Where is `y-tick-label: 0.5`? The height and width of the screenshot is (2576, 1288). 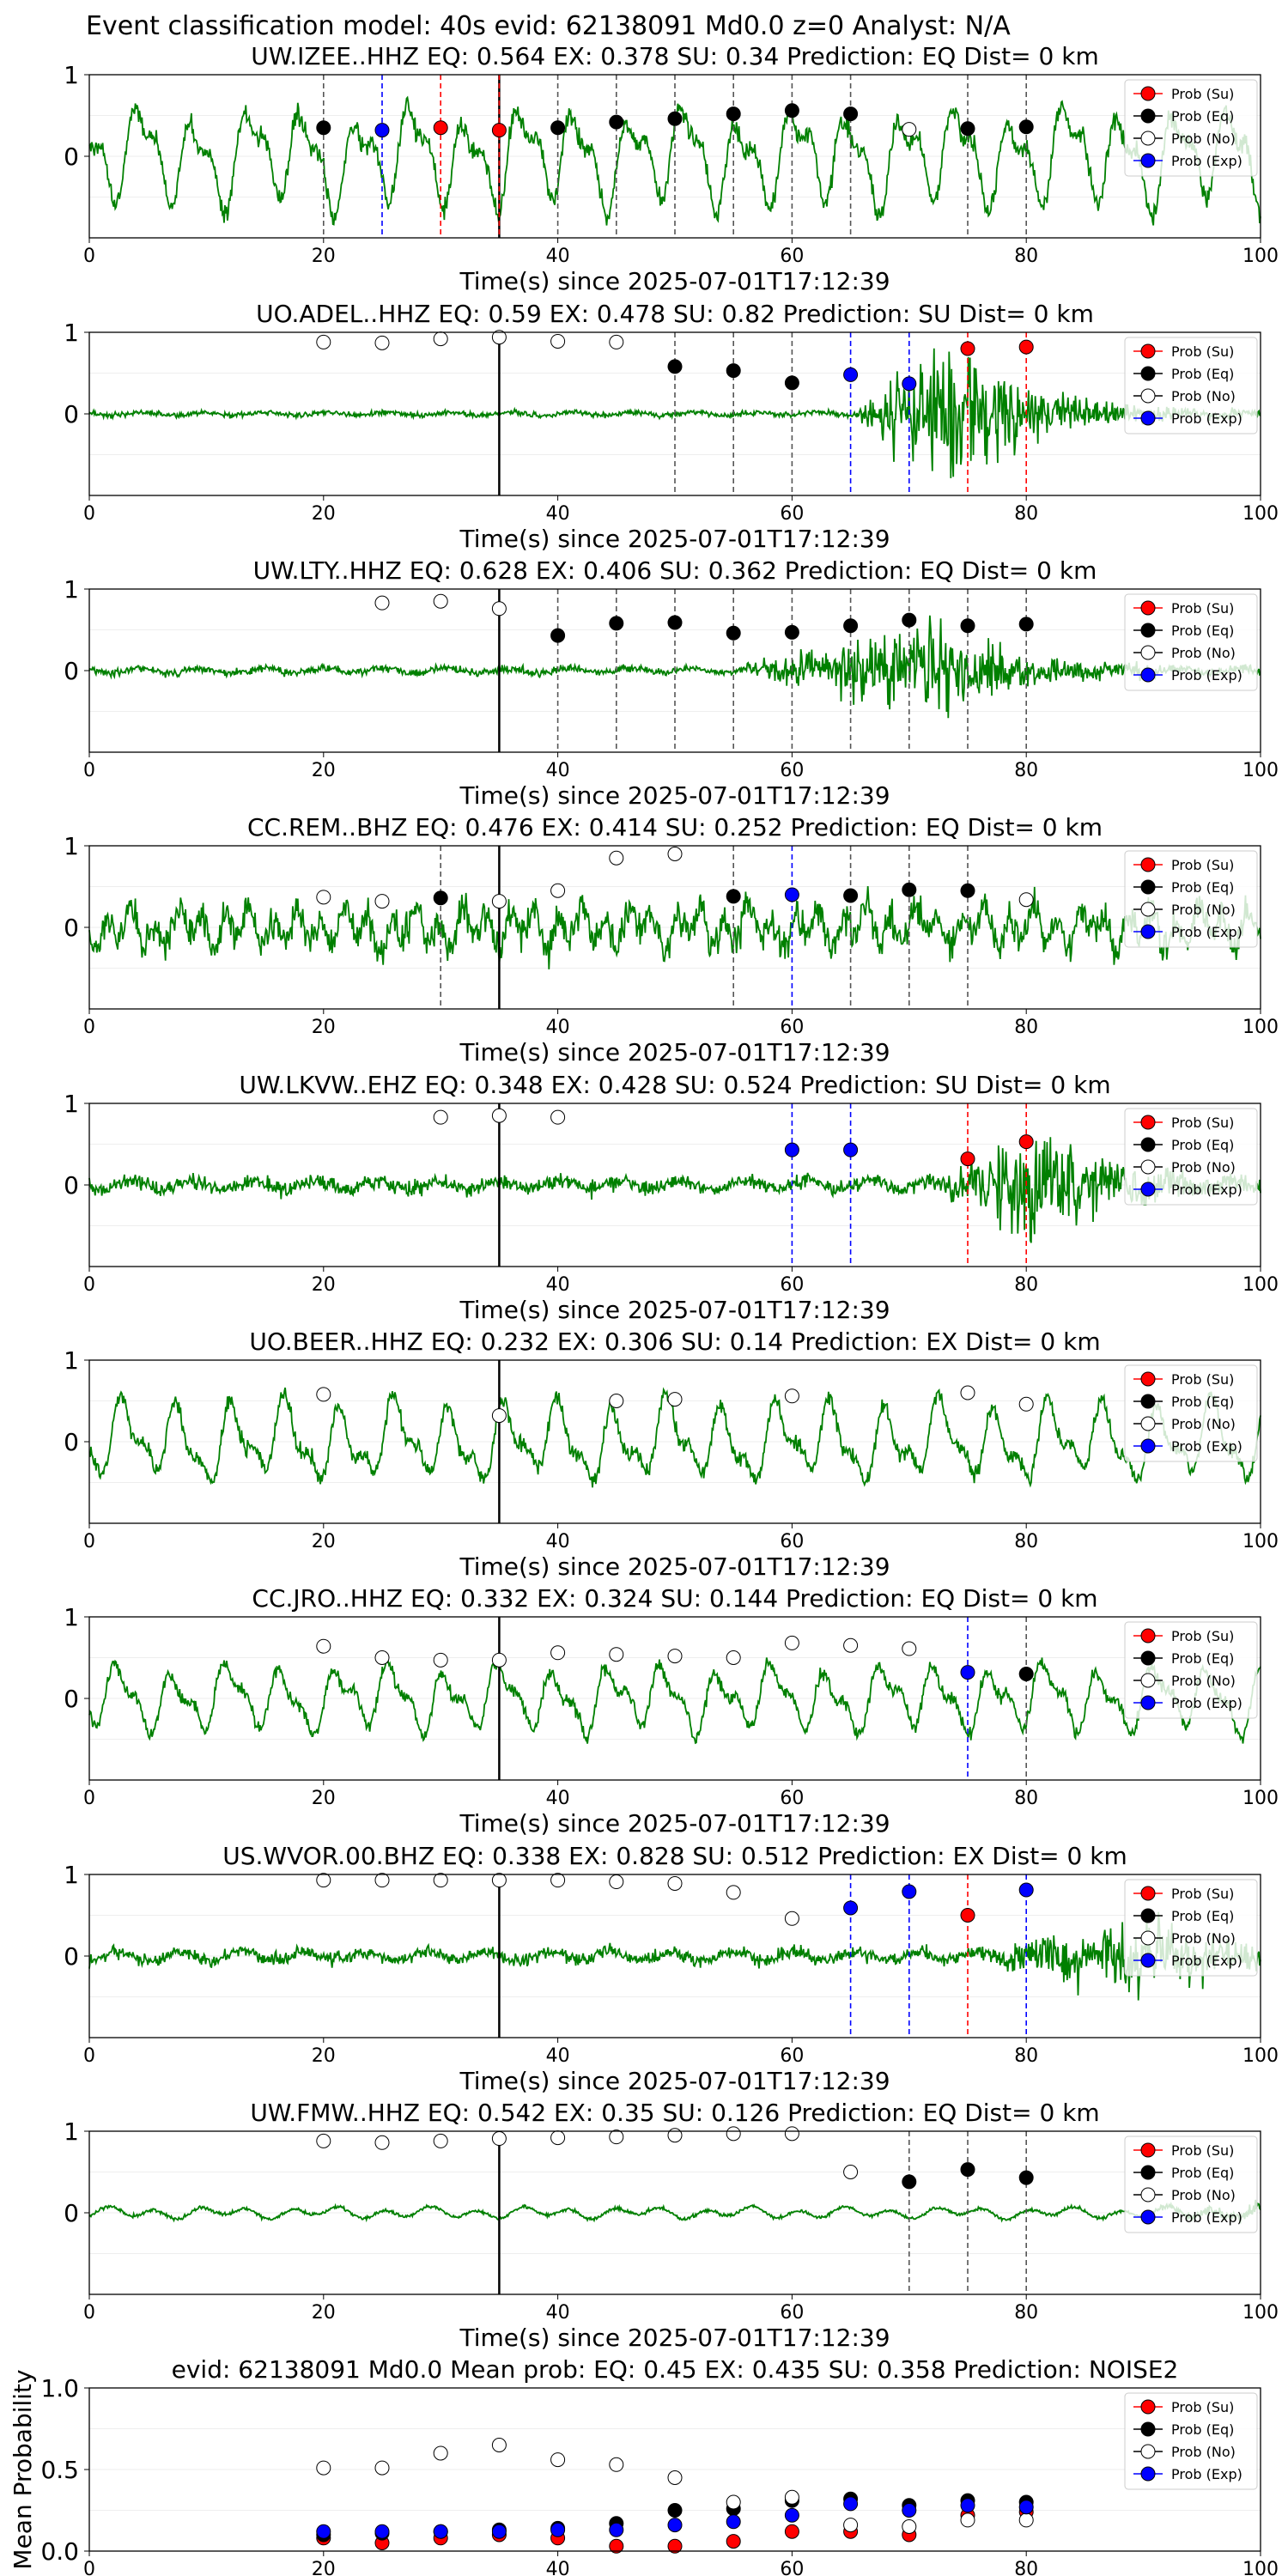 y-tick-label: 0.5 is located at coordinates (59, 2470).